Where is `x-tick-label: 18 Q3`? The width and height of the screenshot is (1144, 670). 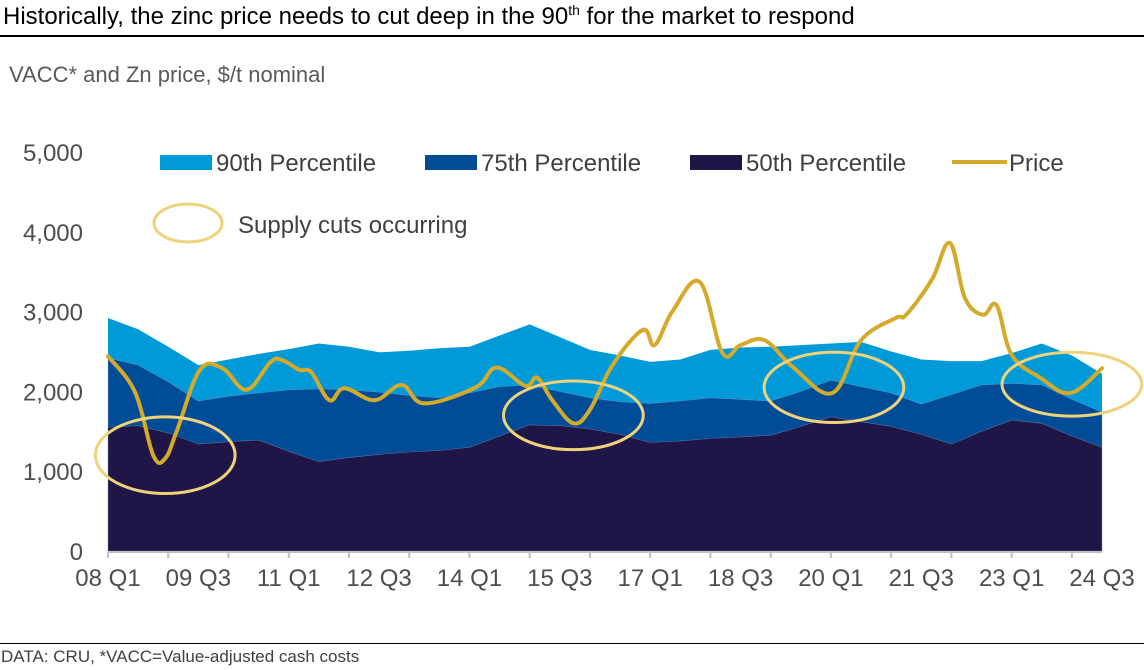 x-tick-label: 18 Q3 is located at coordinates (740, 578).